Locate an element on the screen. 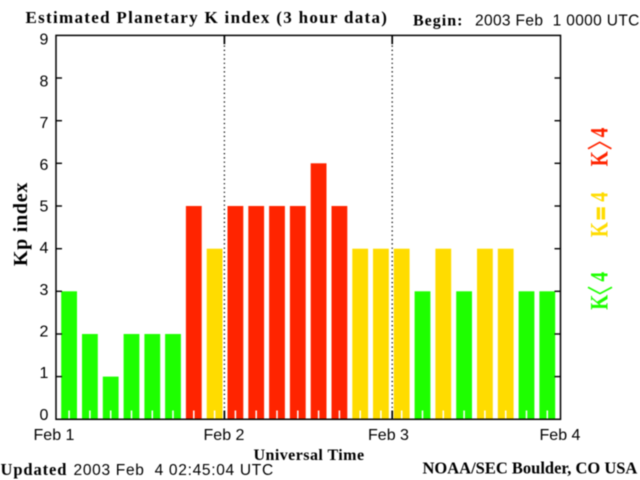 This screenshot has width=640, height=480. svg-text: Begin: is located at coordinates (438, 21).